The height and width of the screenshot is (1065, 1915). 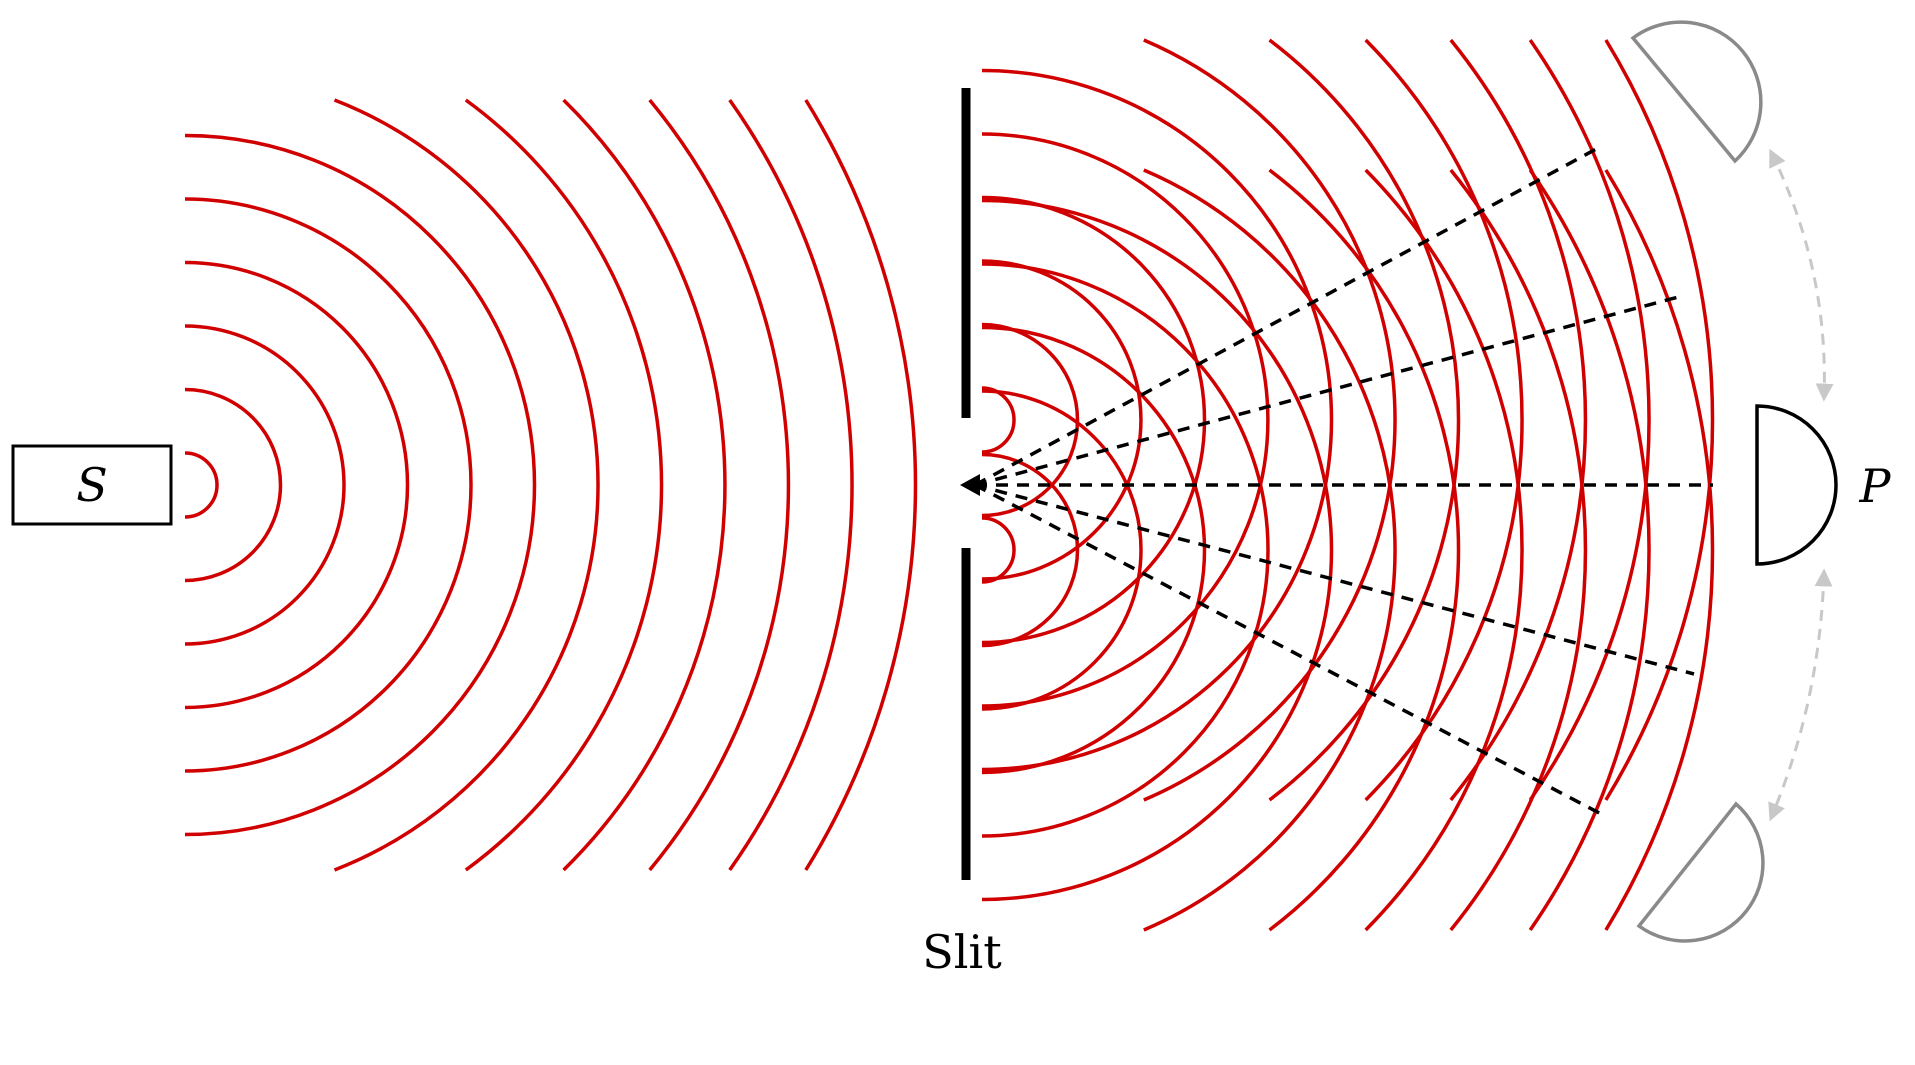 I want to click on detector: P, so click(x=1823, y=485).